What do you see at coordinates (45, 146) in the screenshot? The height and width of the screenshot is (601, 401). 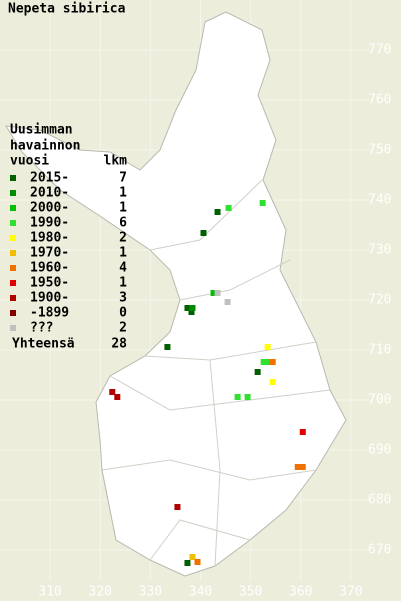 I see `legend-title: havainnon` at bounding box center [45, 146].